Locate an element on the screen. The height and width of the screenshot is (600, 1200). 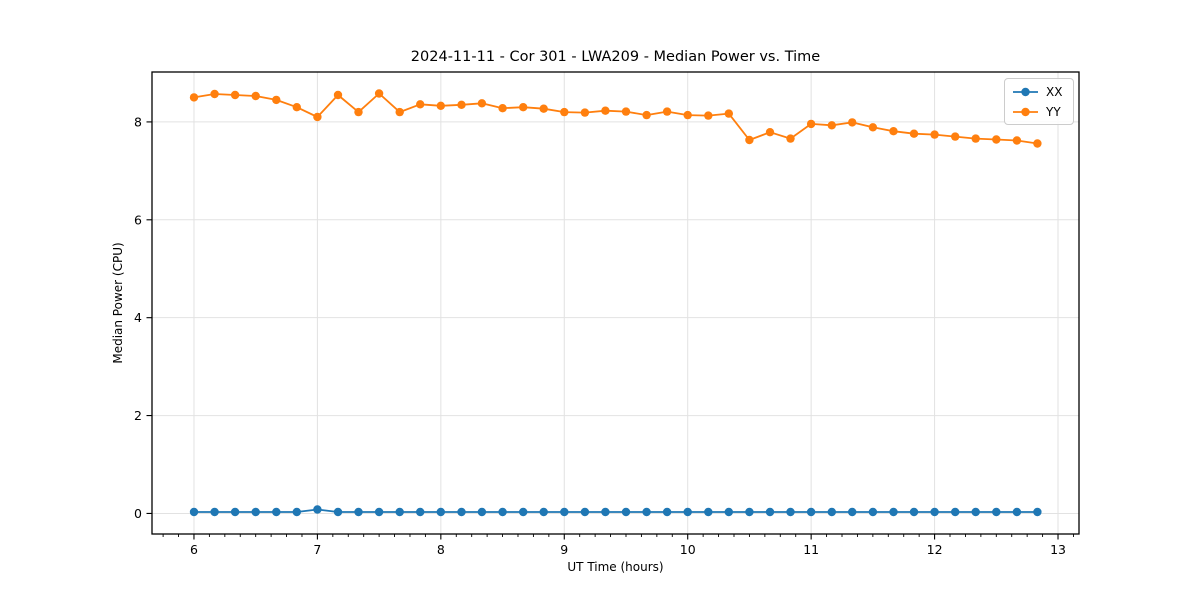
legend-item-xx: XX is located at coordinates (1038, 91).